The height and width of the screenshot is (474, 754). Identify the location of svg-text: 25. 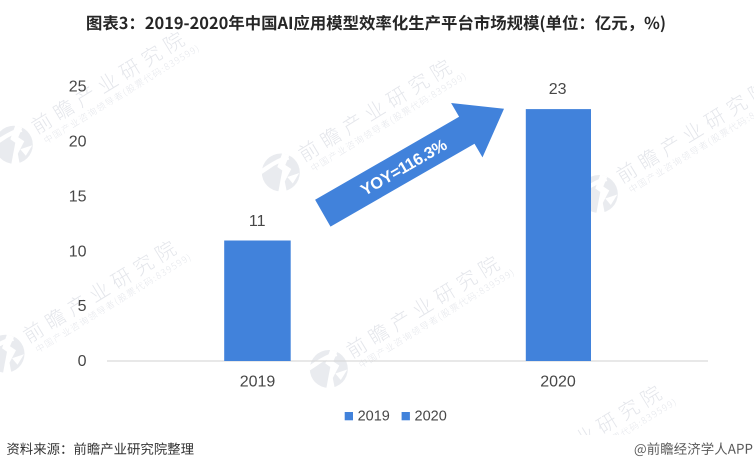
(78, 86).